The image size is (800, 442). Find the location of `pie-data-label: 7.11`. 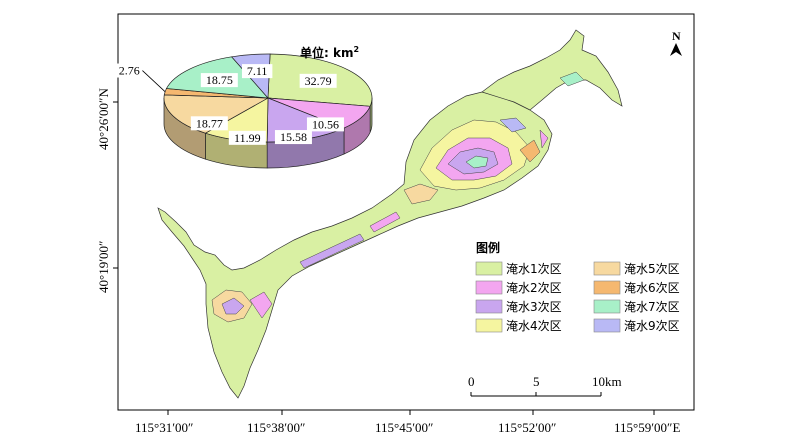

pie-data-label: 7.11 is located at coordinates (257, 71).